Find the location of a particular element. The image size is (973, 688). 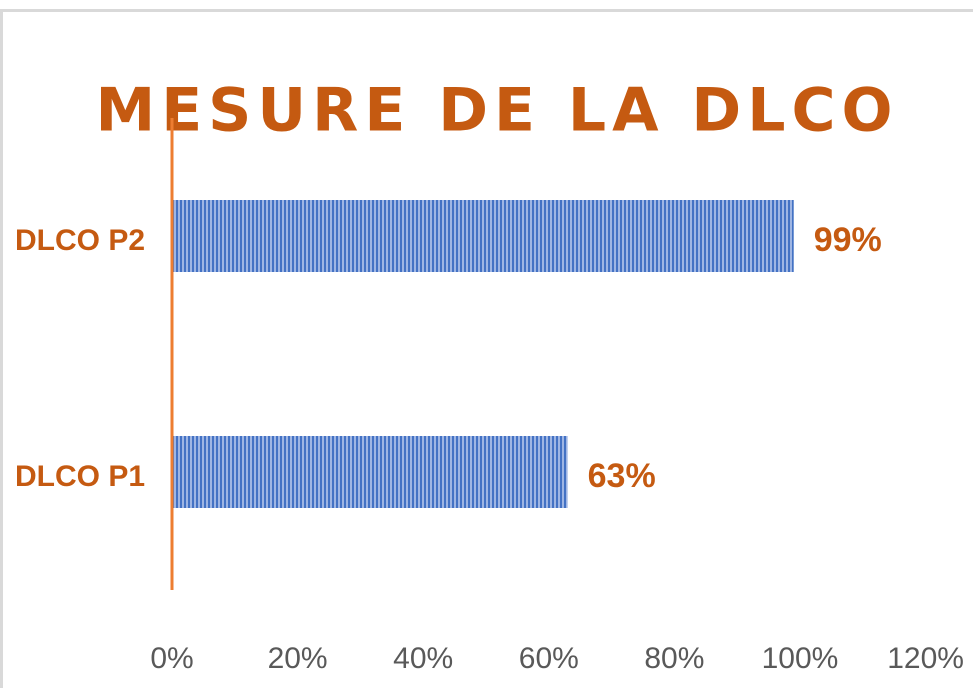

y-tick-label: DLCO P1 is located at coordinates (80, 476).